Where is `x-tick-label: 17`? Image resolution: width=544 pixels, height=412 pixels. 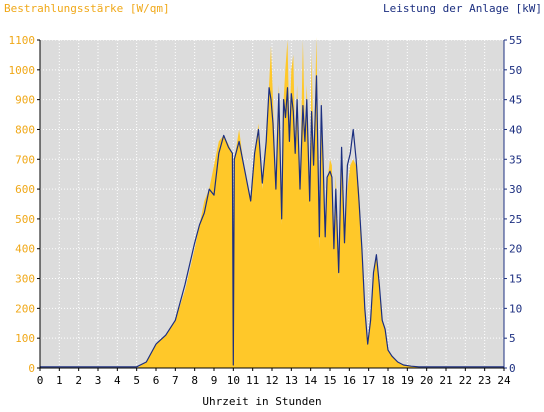 x-tick-label: 17 is located at coordinates (368, 380).